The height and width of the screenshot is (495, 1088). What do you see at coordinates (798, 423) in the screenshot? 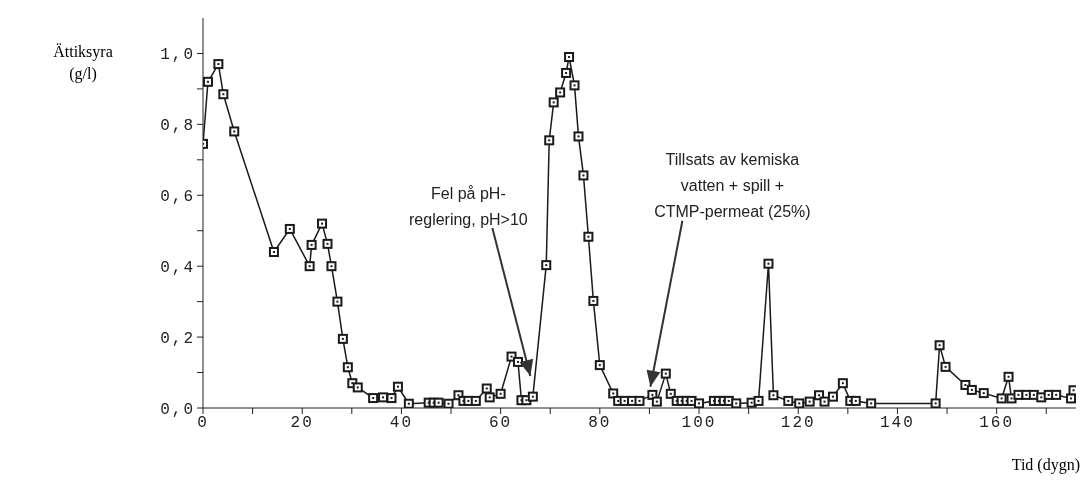
I see `x-tick-label: 120` at bounding box center [798, 423].